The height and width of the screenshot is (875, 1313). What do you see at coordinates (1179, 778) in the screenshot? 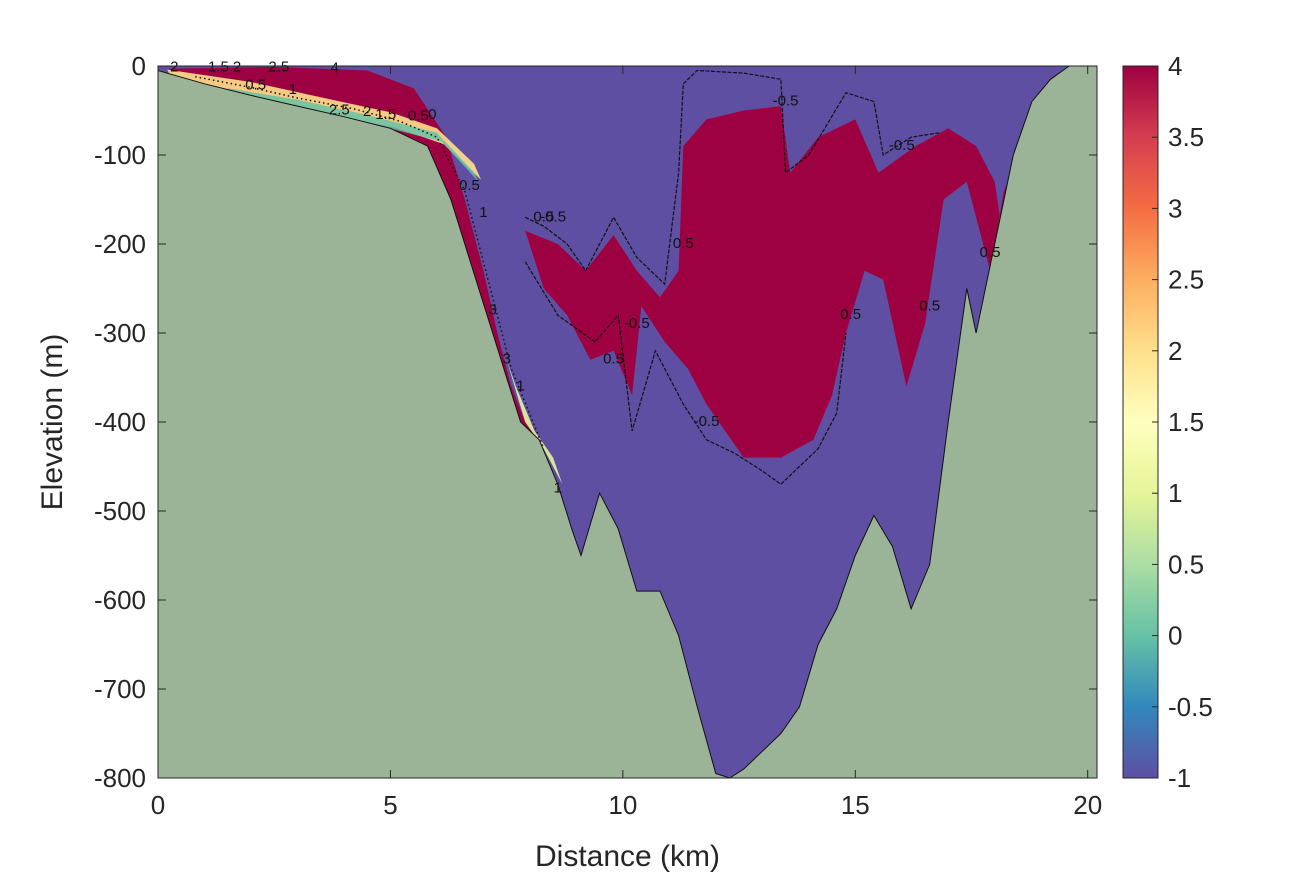
I see `colorbar-tick-label: -1` at bounding box center [1179, 778].